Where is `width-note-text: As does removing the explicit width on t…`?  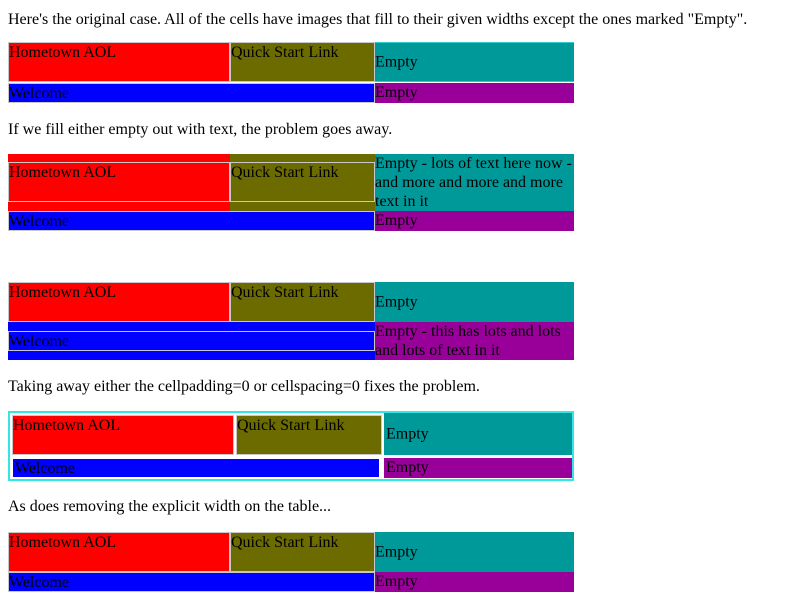
width-note-text: As does removing the explicit width on t… is located at coordinates (170, 506).